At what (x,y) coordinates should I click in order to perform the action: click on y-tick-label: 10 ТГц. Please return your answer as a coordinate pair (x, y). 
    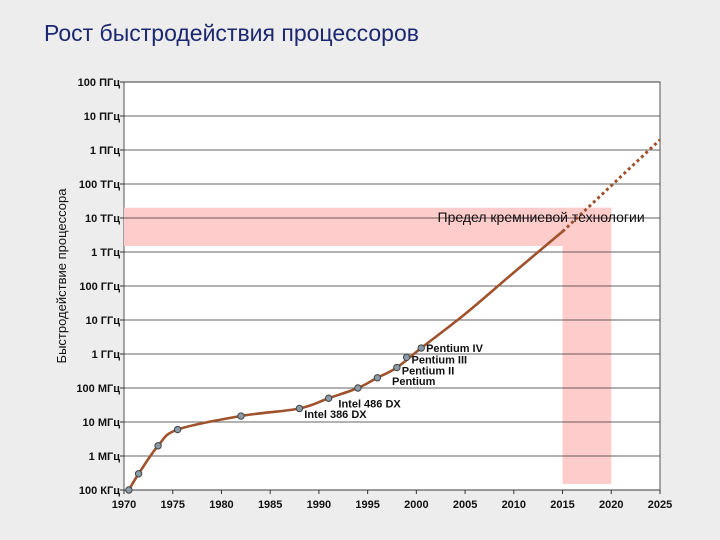
    Looking at the image, I should click on (102, 219).